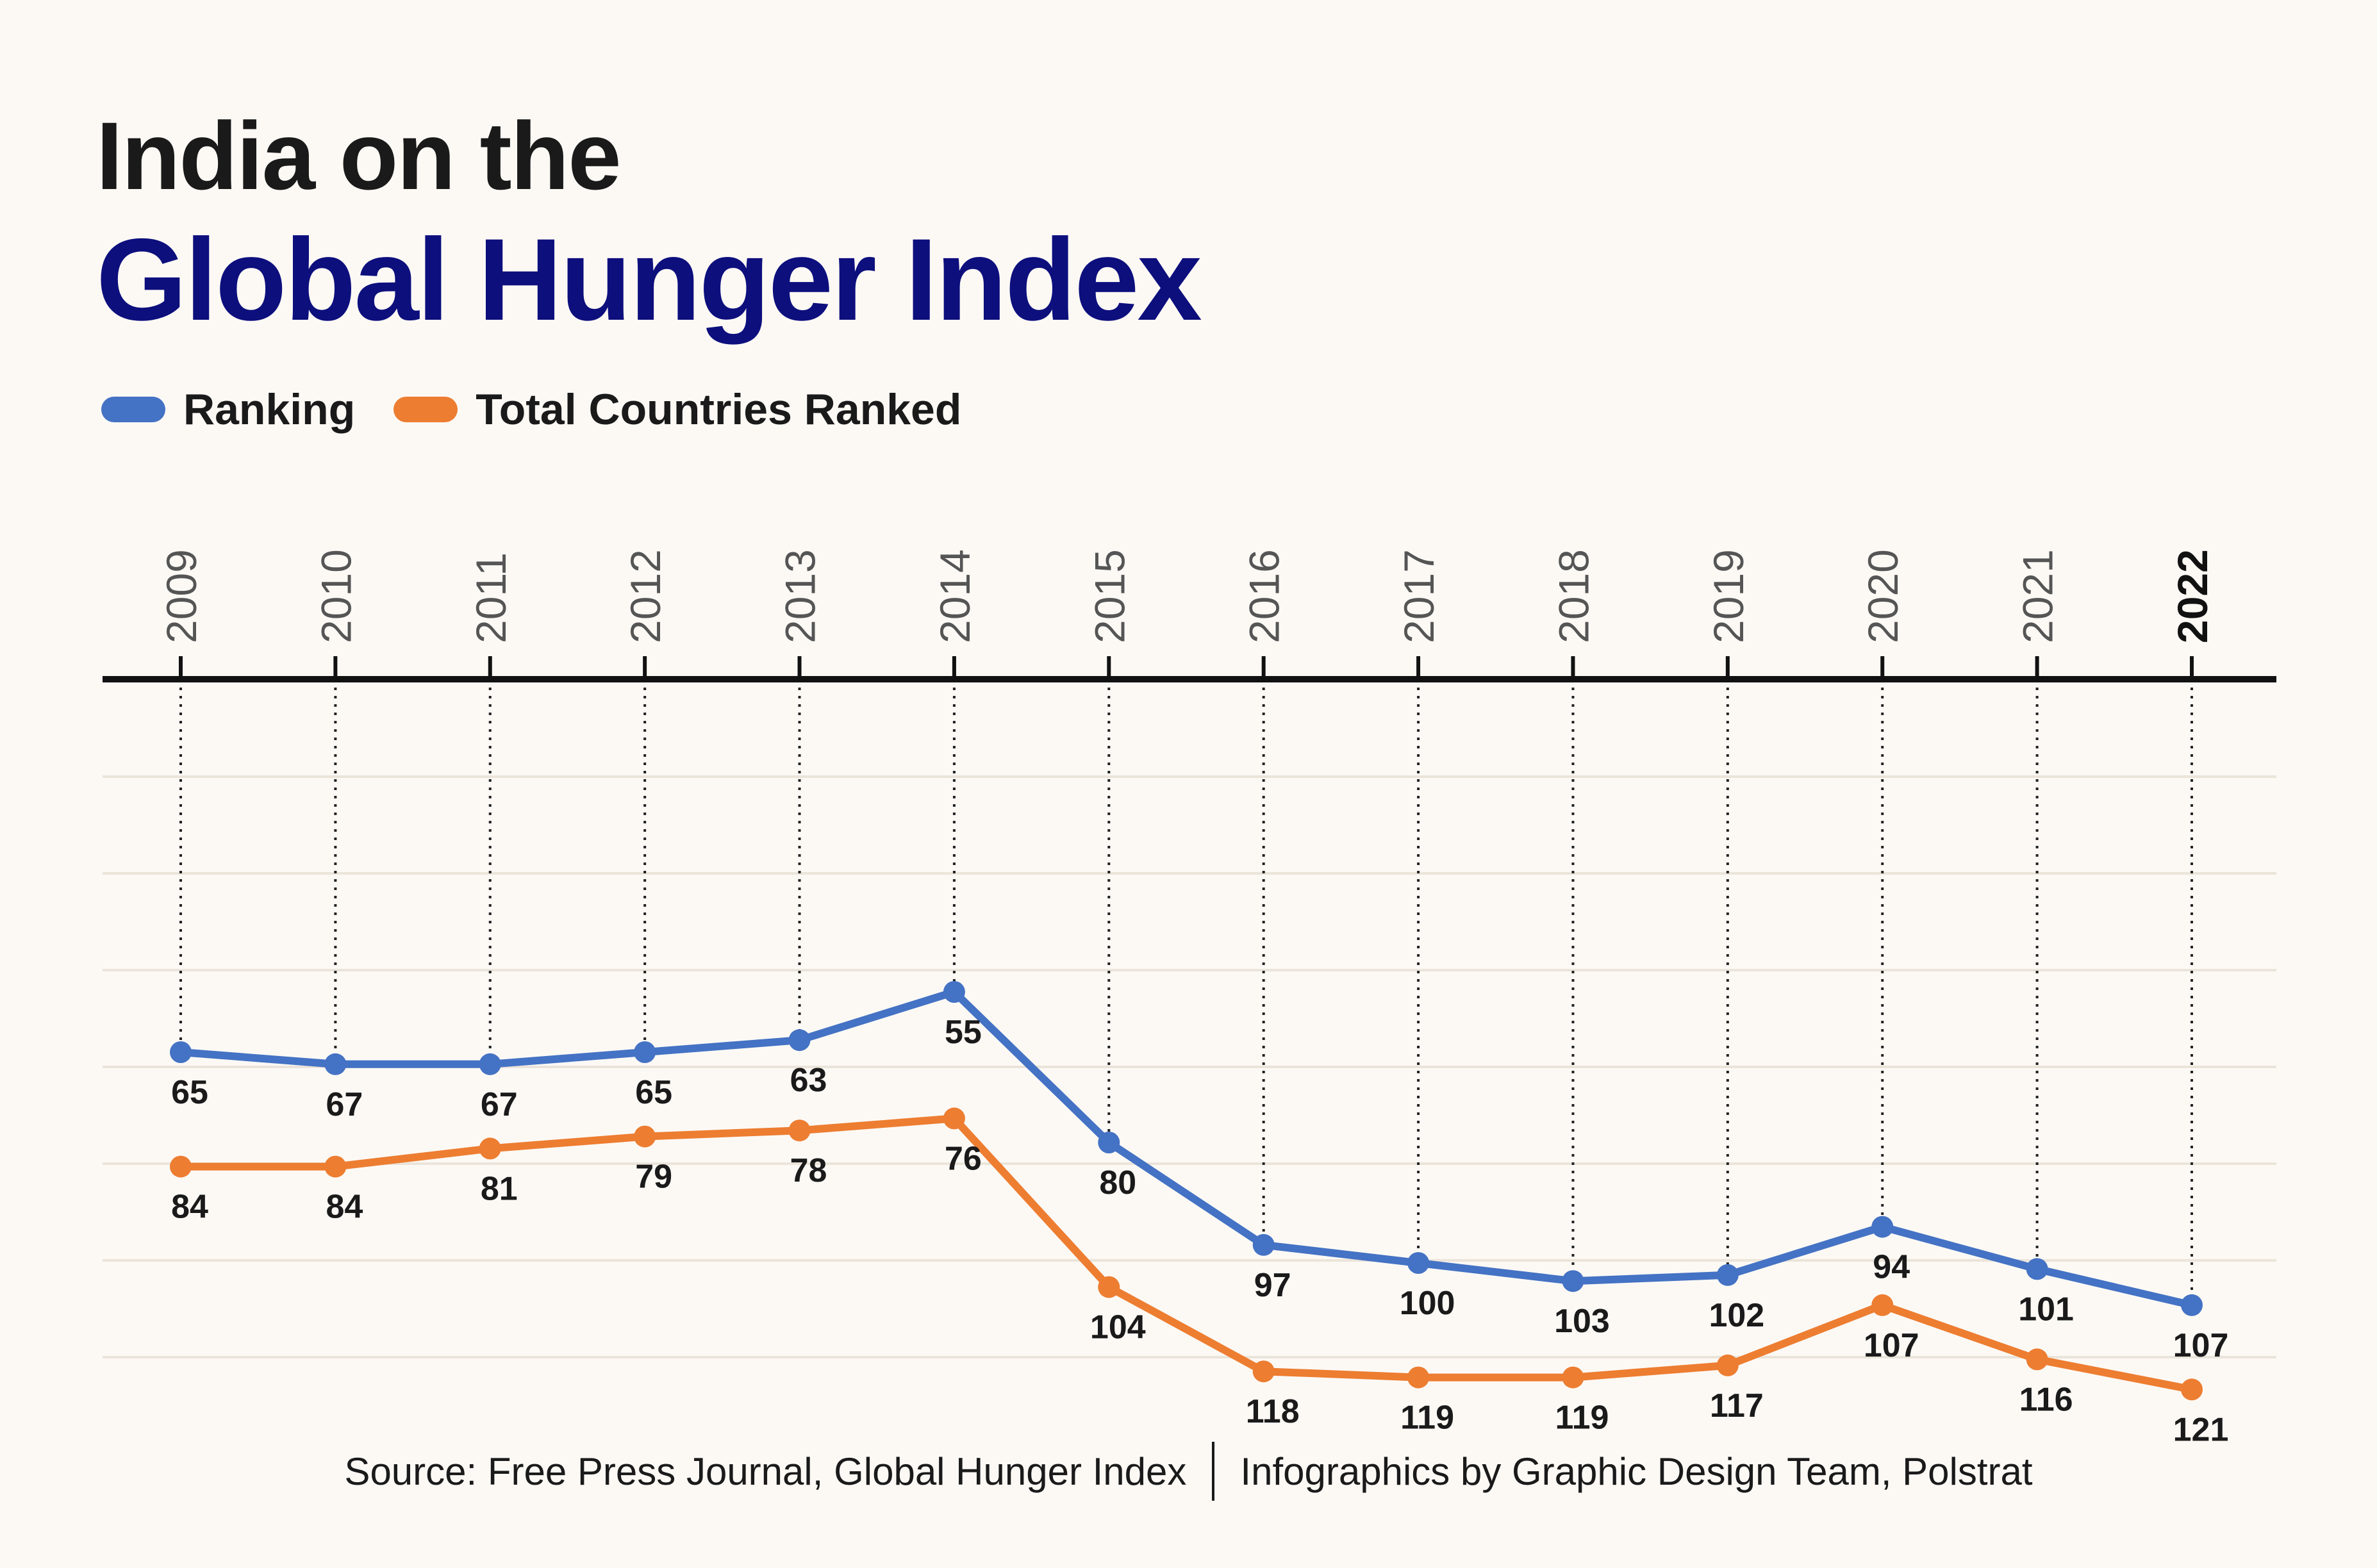  What do you see at coordinates (1883, 596) in the screenshot?
I see `x-tick-label: 2020` at bounding box center [1883, 596].